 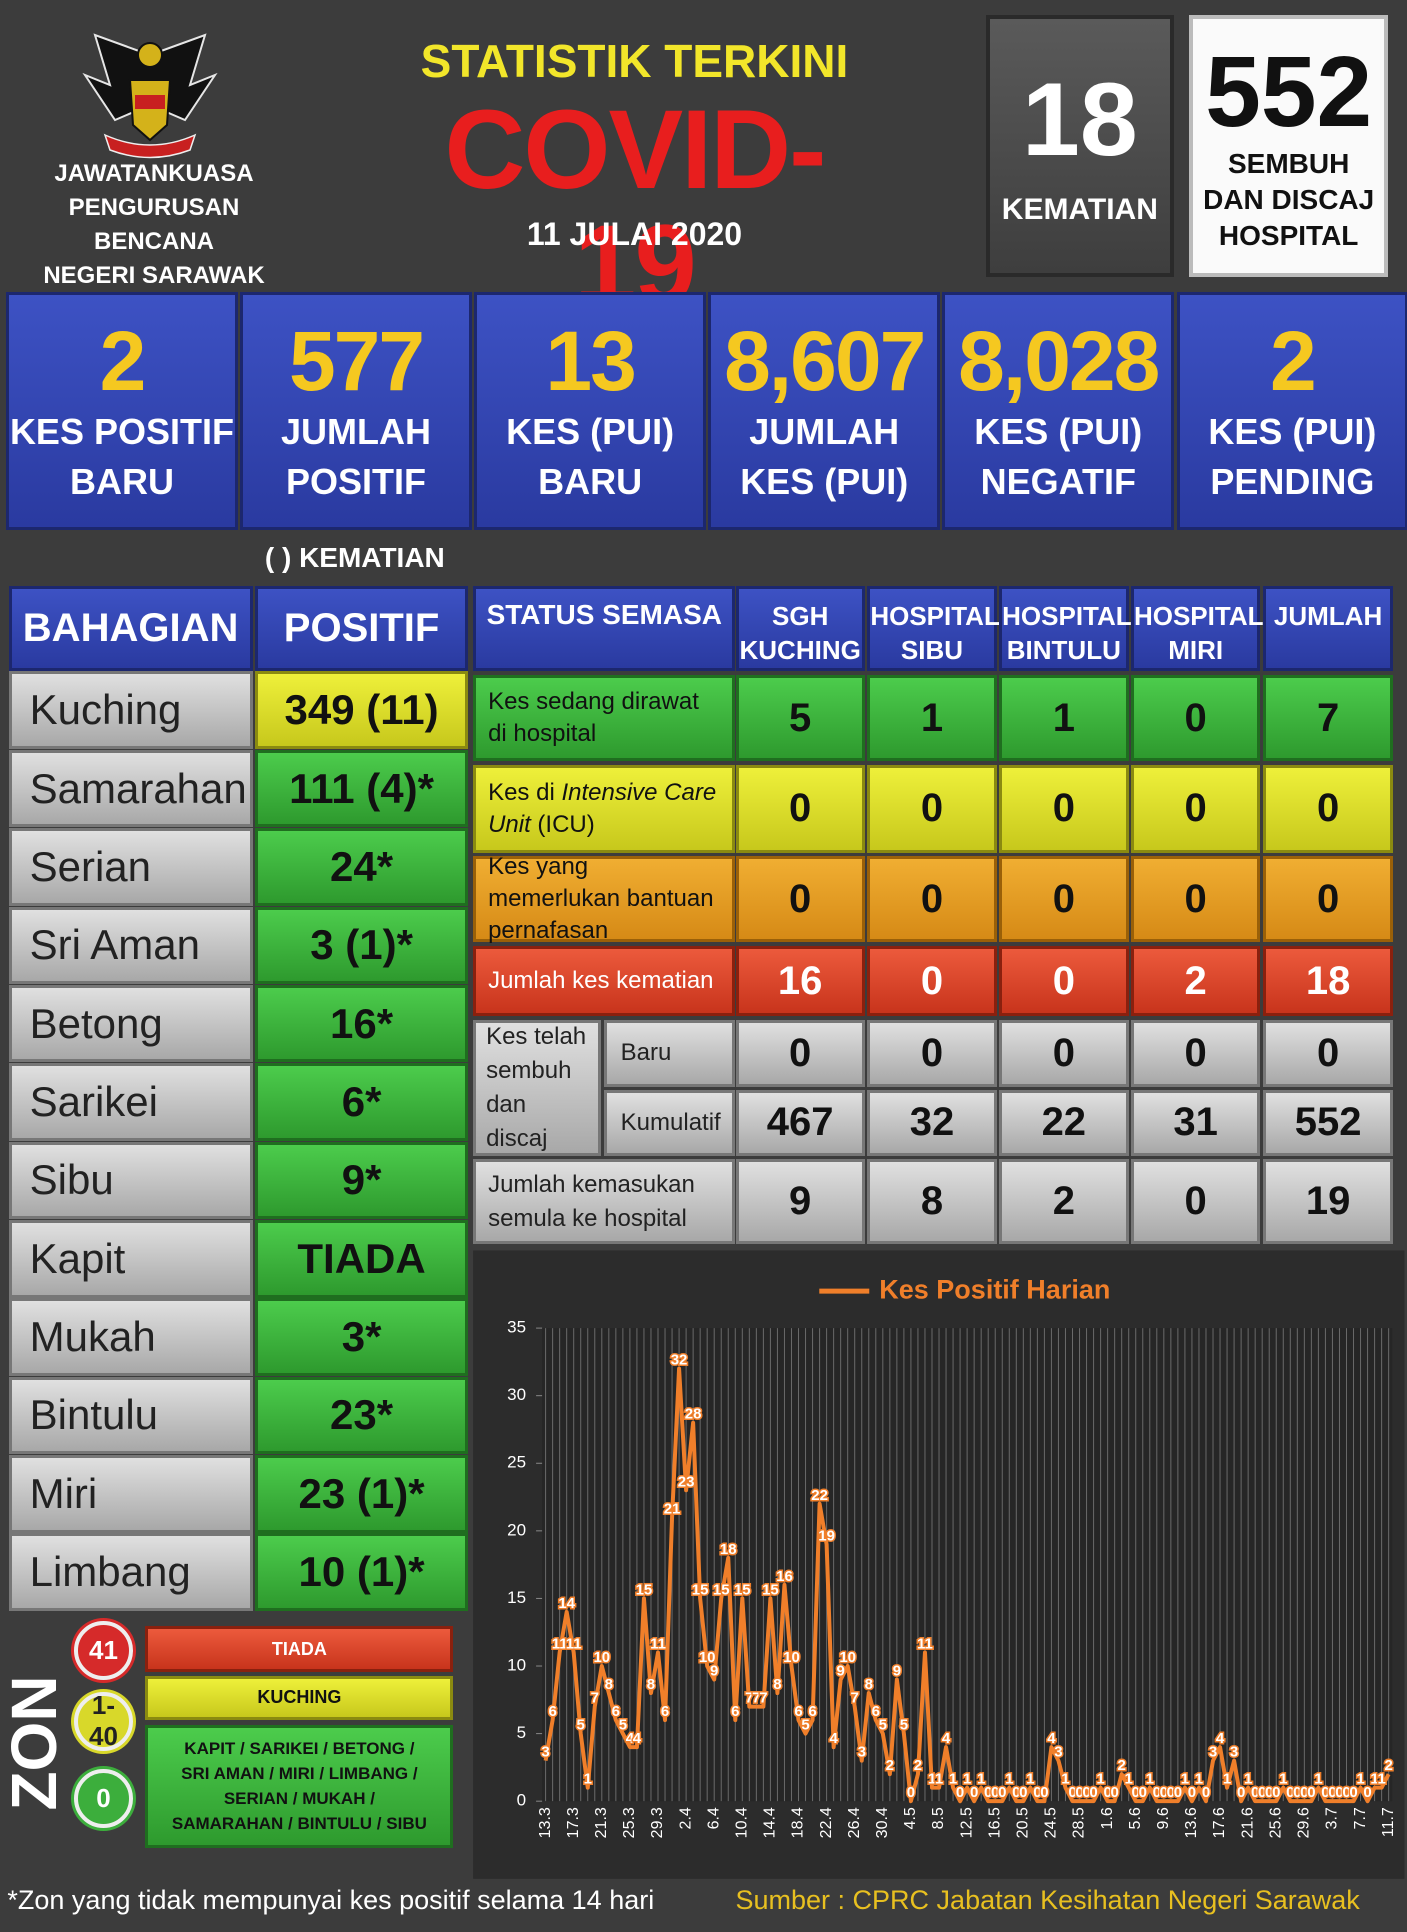 I want to click on x-tick-label: 21.6, so click(x=1247, y=1822).